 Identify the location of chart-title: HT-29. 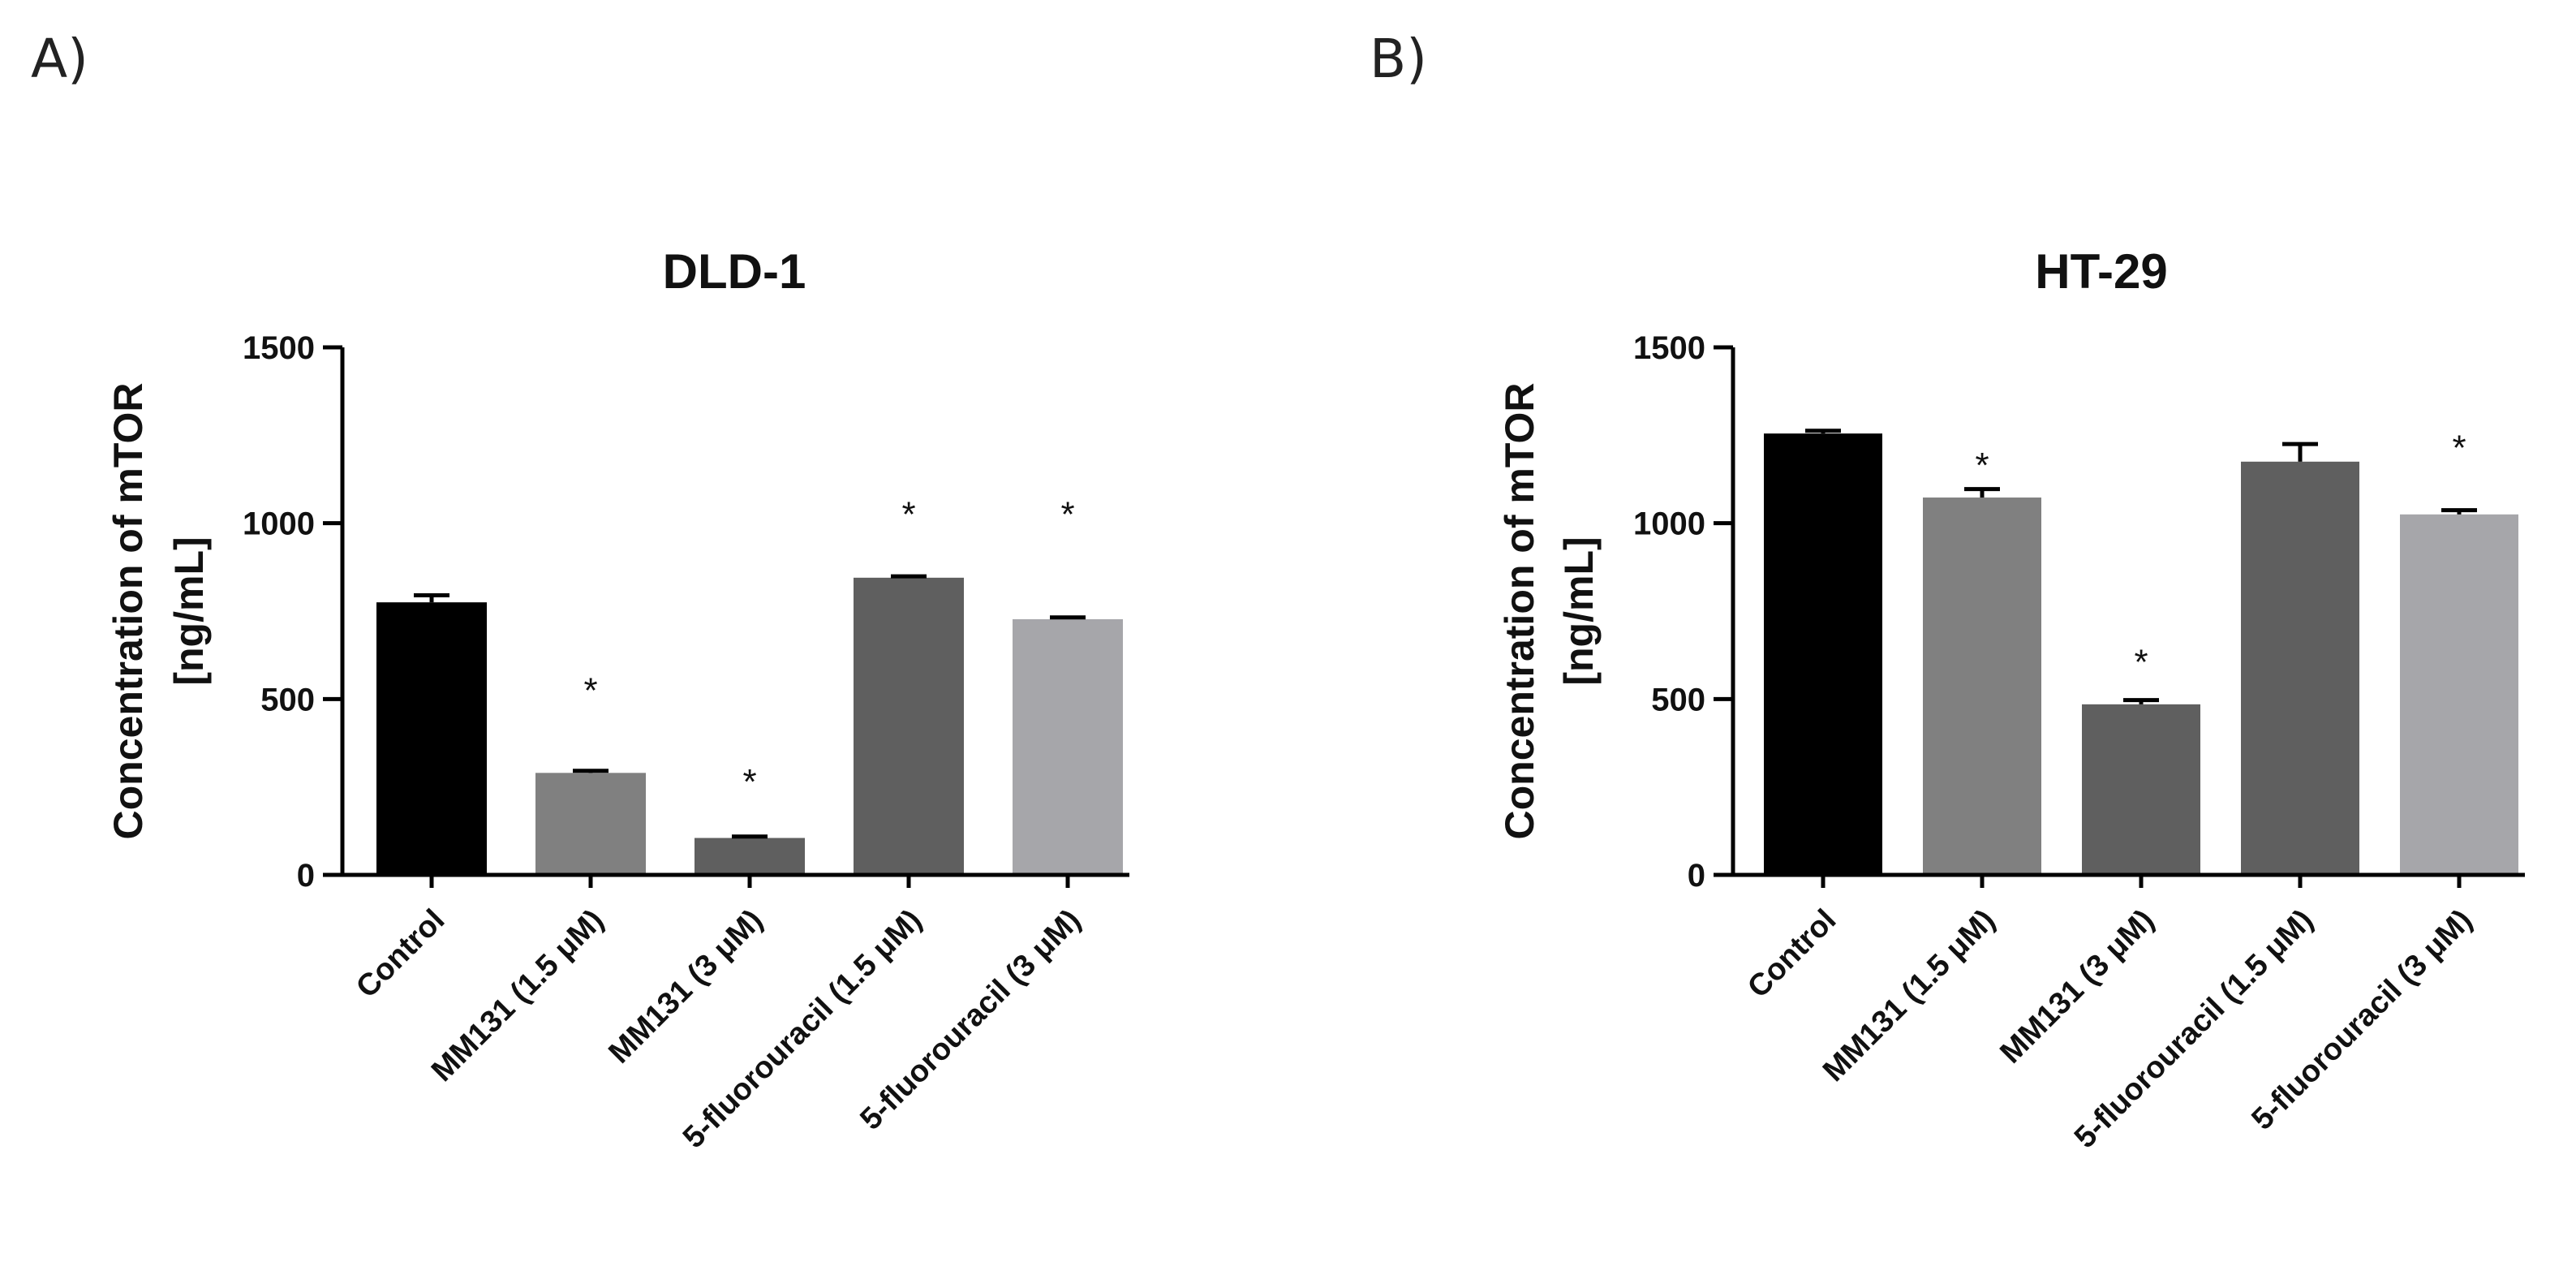
(2101, 271).